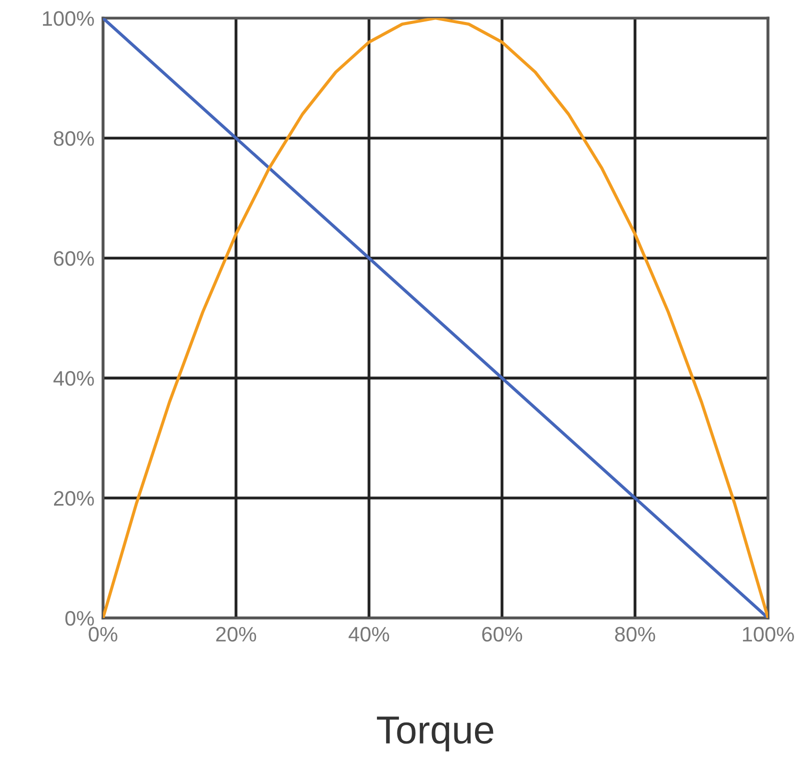  What do you see at coordinates (103, 634) in the screenshot?
I see `x-tick-label: 0%` at bounding box center [103, 634].